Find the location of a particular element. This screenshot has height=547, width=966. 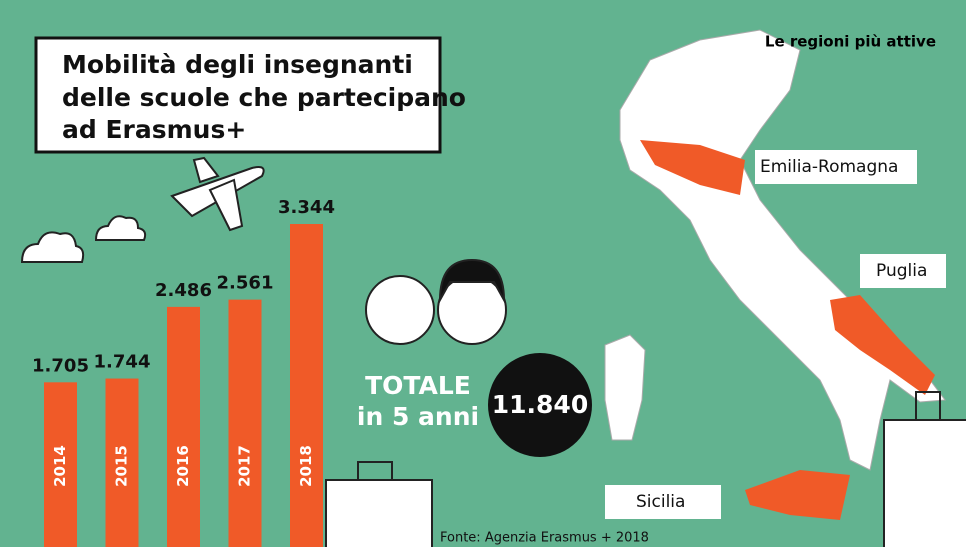

x-tick-label: 2015 is located at coordinates (122, 466).